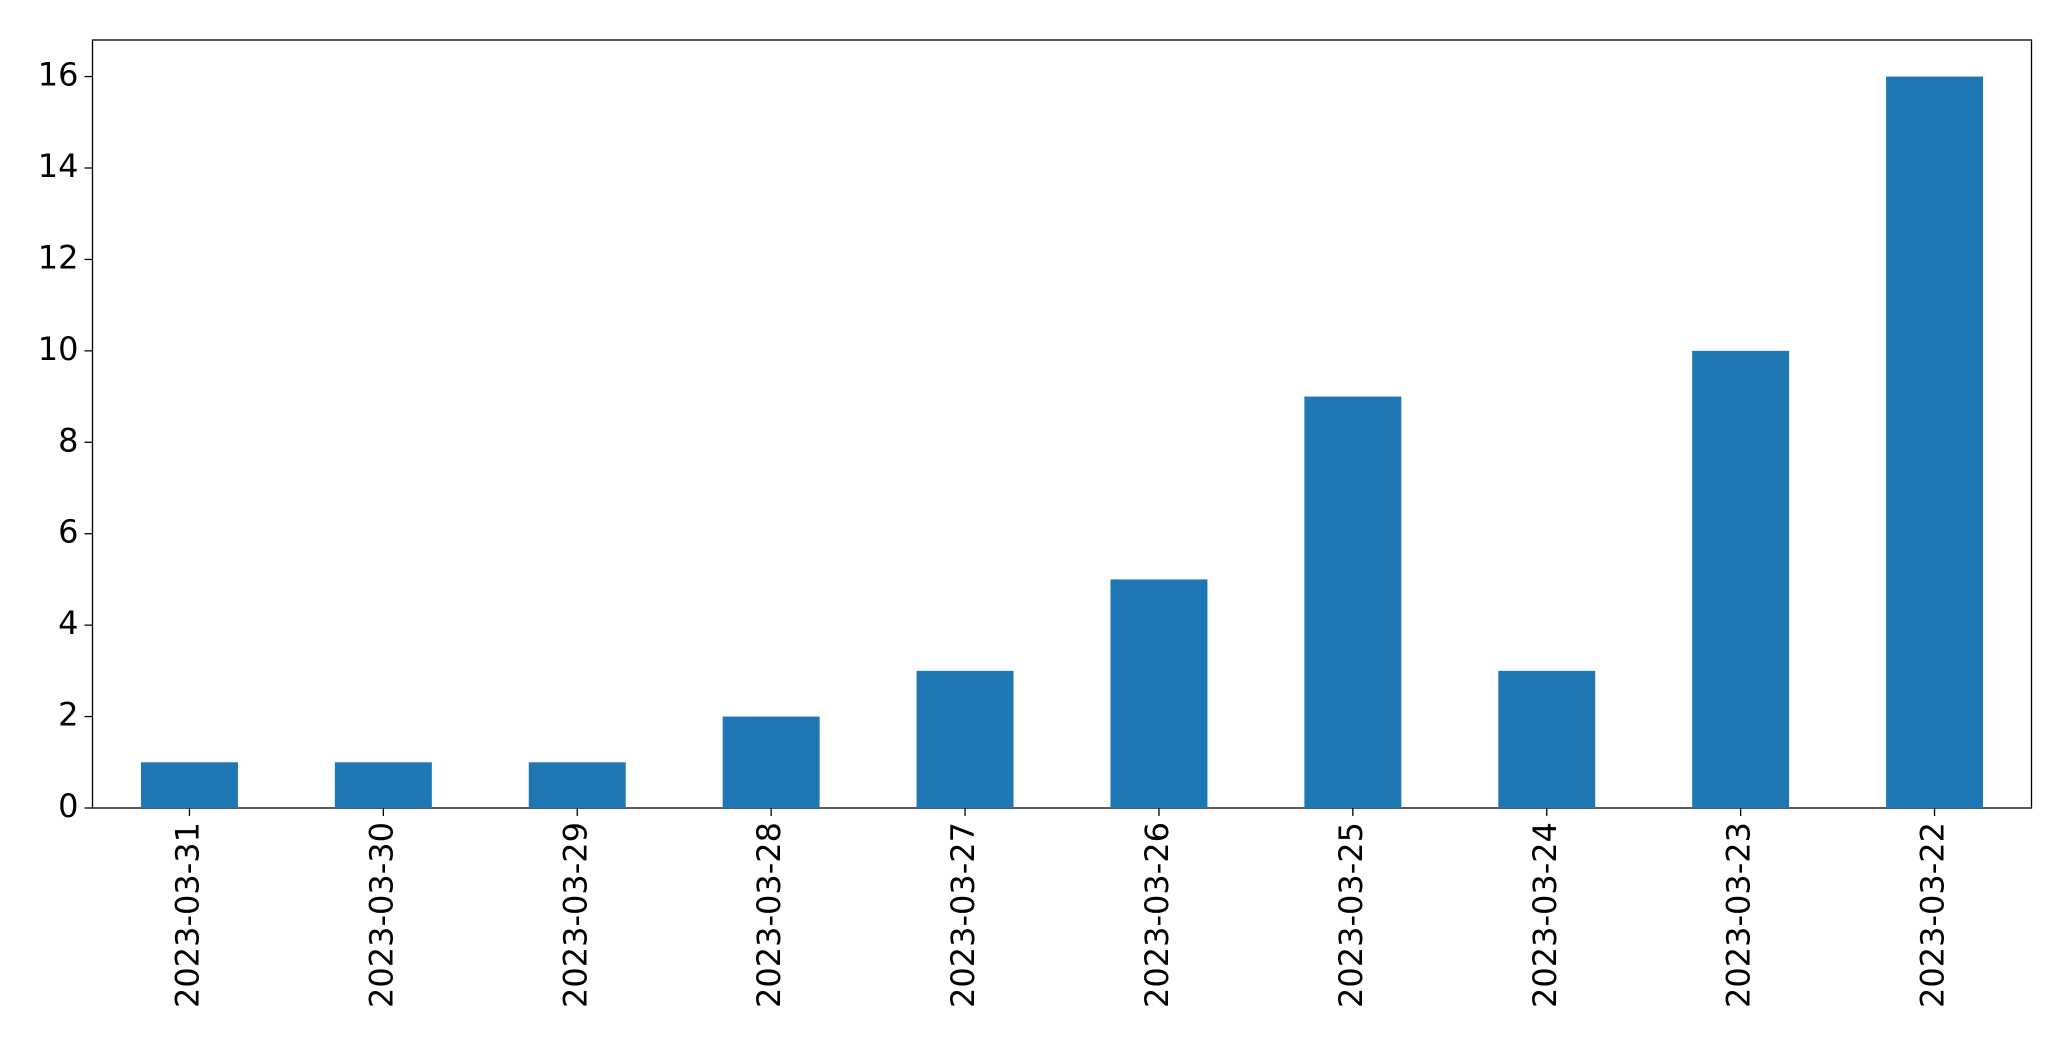 The width and height of the screenshot is (2071, 1061). I want to click on y-tick-label: 8, so click(68, 440).